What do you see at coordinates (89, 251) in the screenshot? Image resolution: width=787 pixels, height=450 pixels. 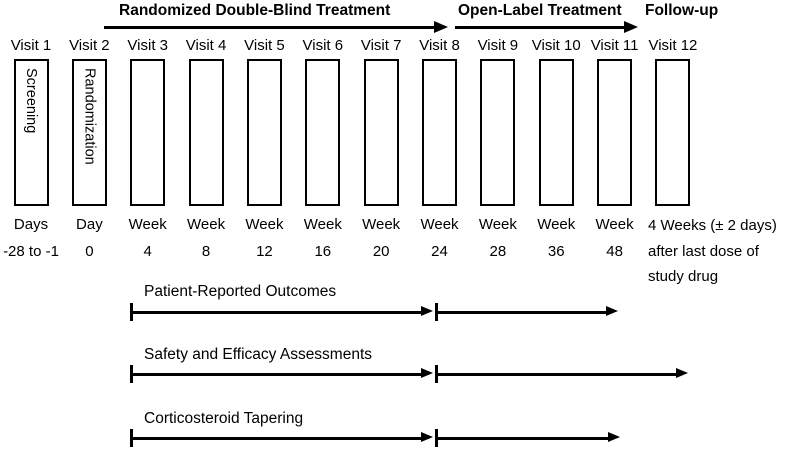 I see `time-value-label: 0` at bounding box center [89, 251].